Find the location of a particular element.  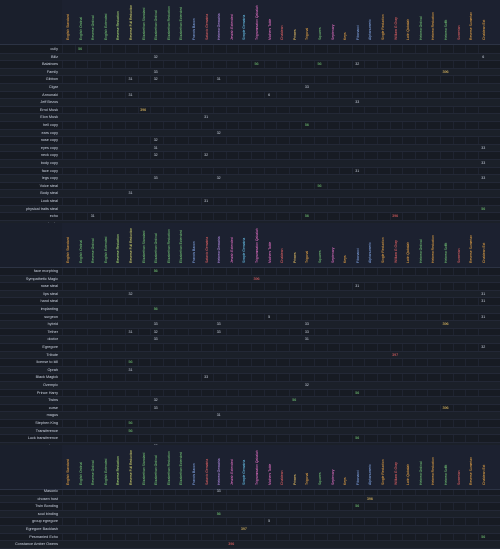

column-header: Trigrammaton Qabalah is located at coordinates (257, 466).